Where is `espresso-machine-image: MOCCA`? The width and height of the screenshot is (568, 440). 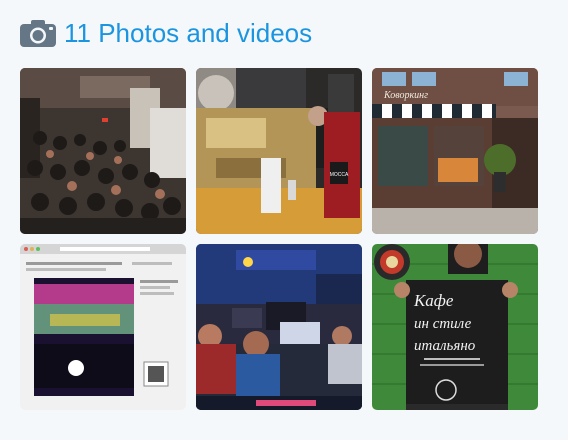
espresso-machine-image: MOCCA is located at coordinates (279, 151).